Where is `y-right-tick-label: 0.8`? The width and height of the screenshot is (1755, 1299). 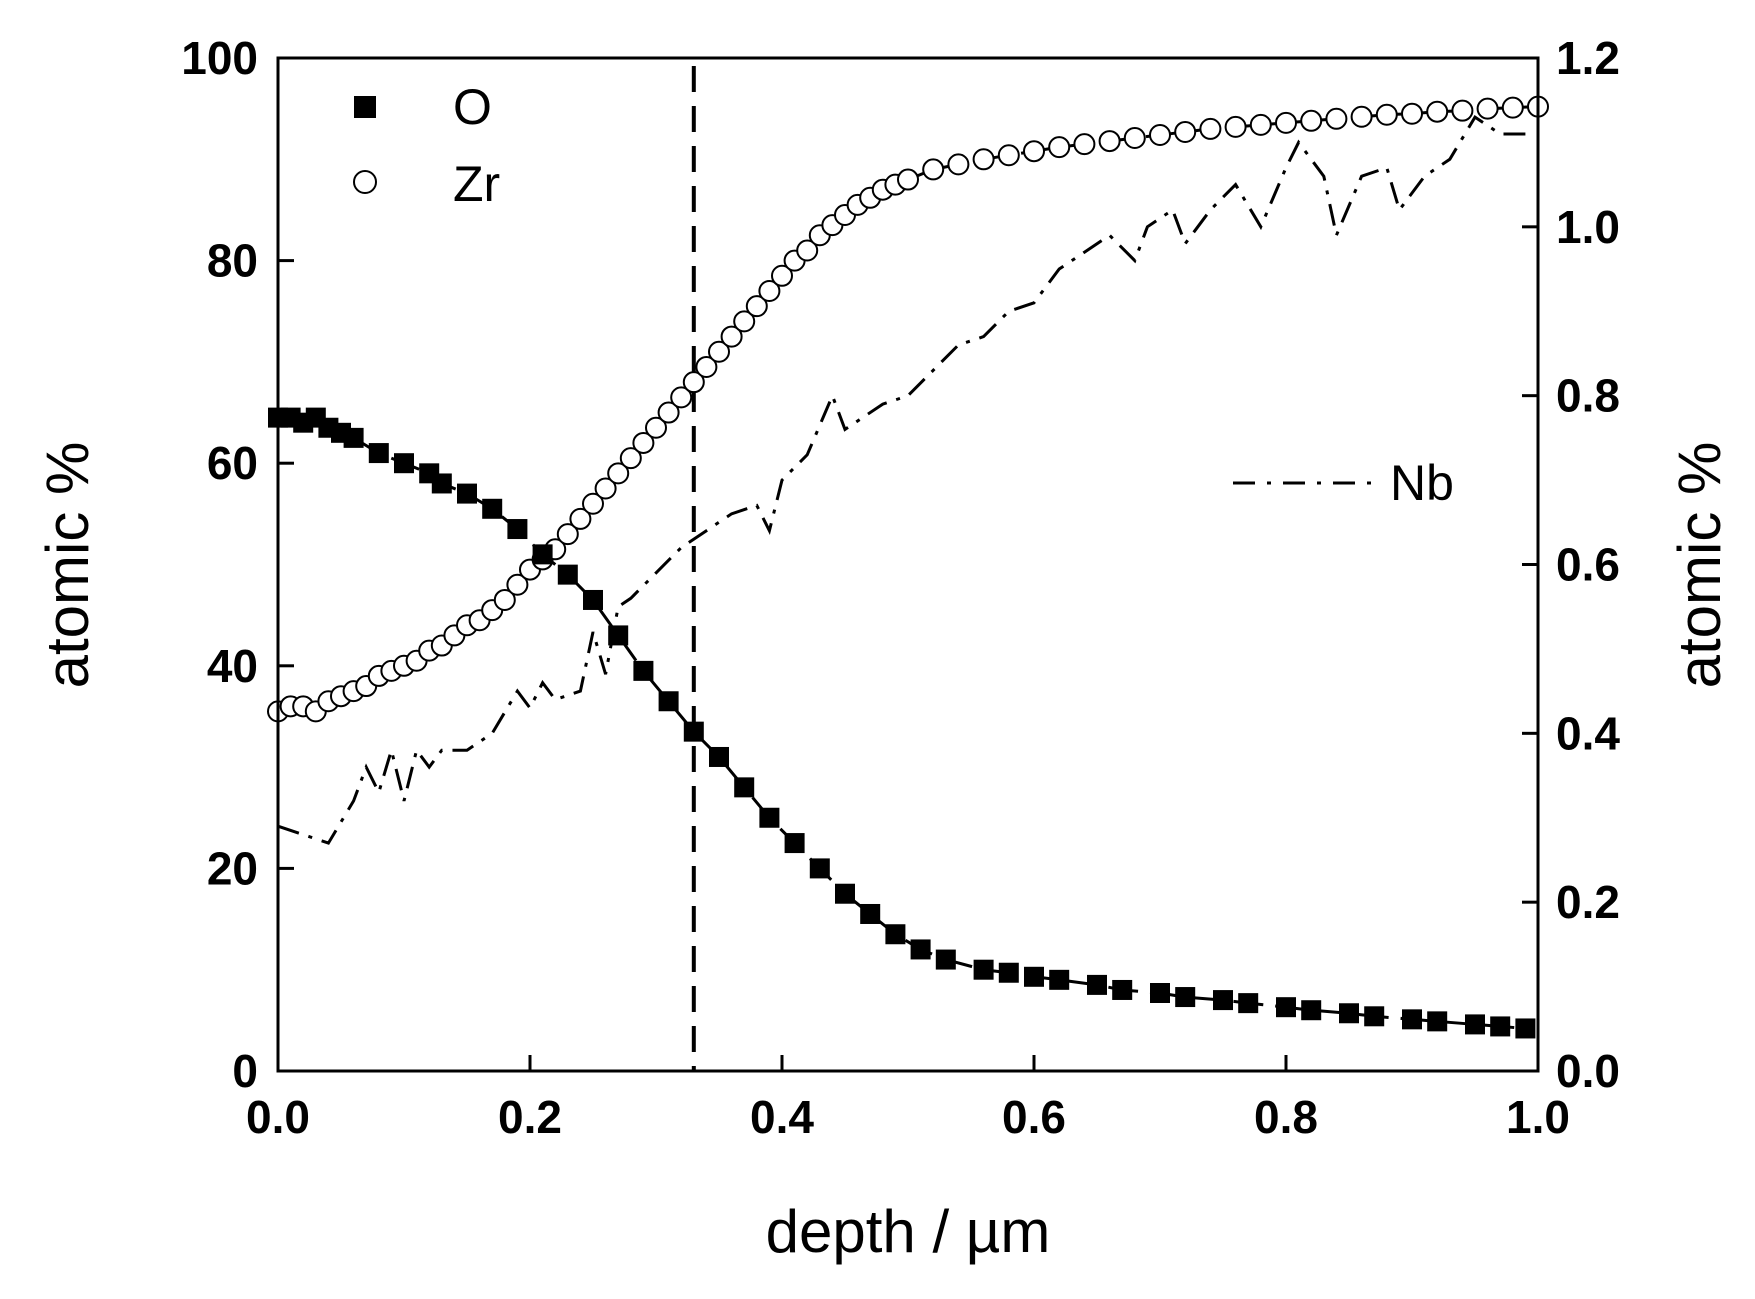
y-right-tick-label: 0.8 is located at coordinates (1588, 396).